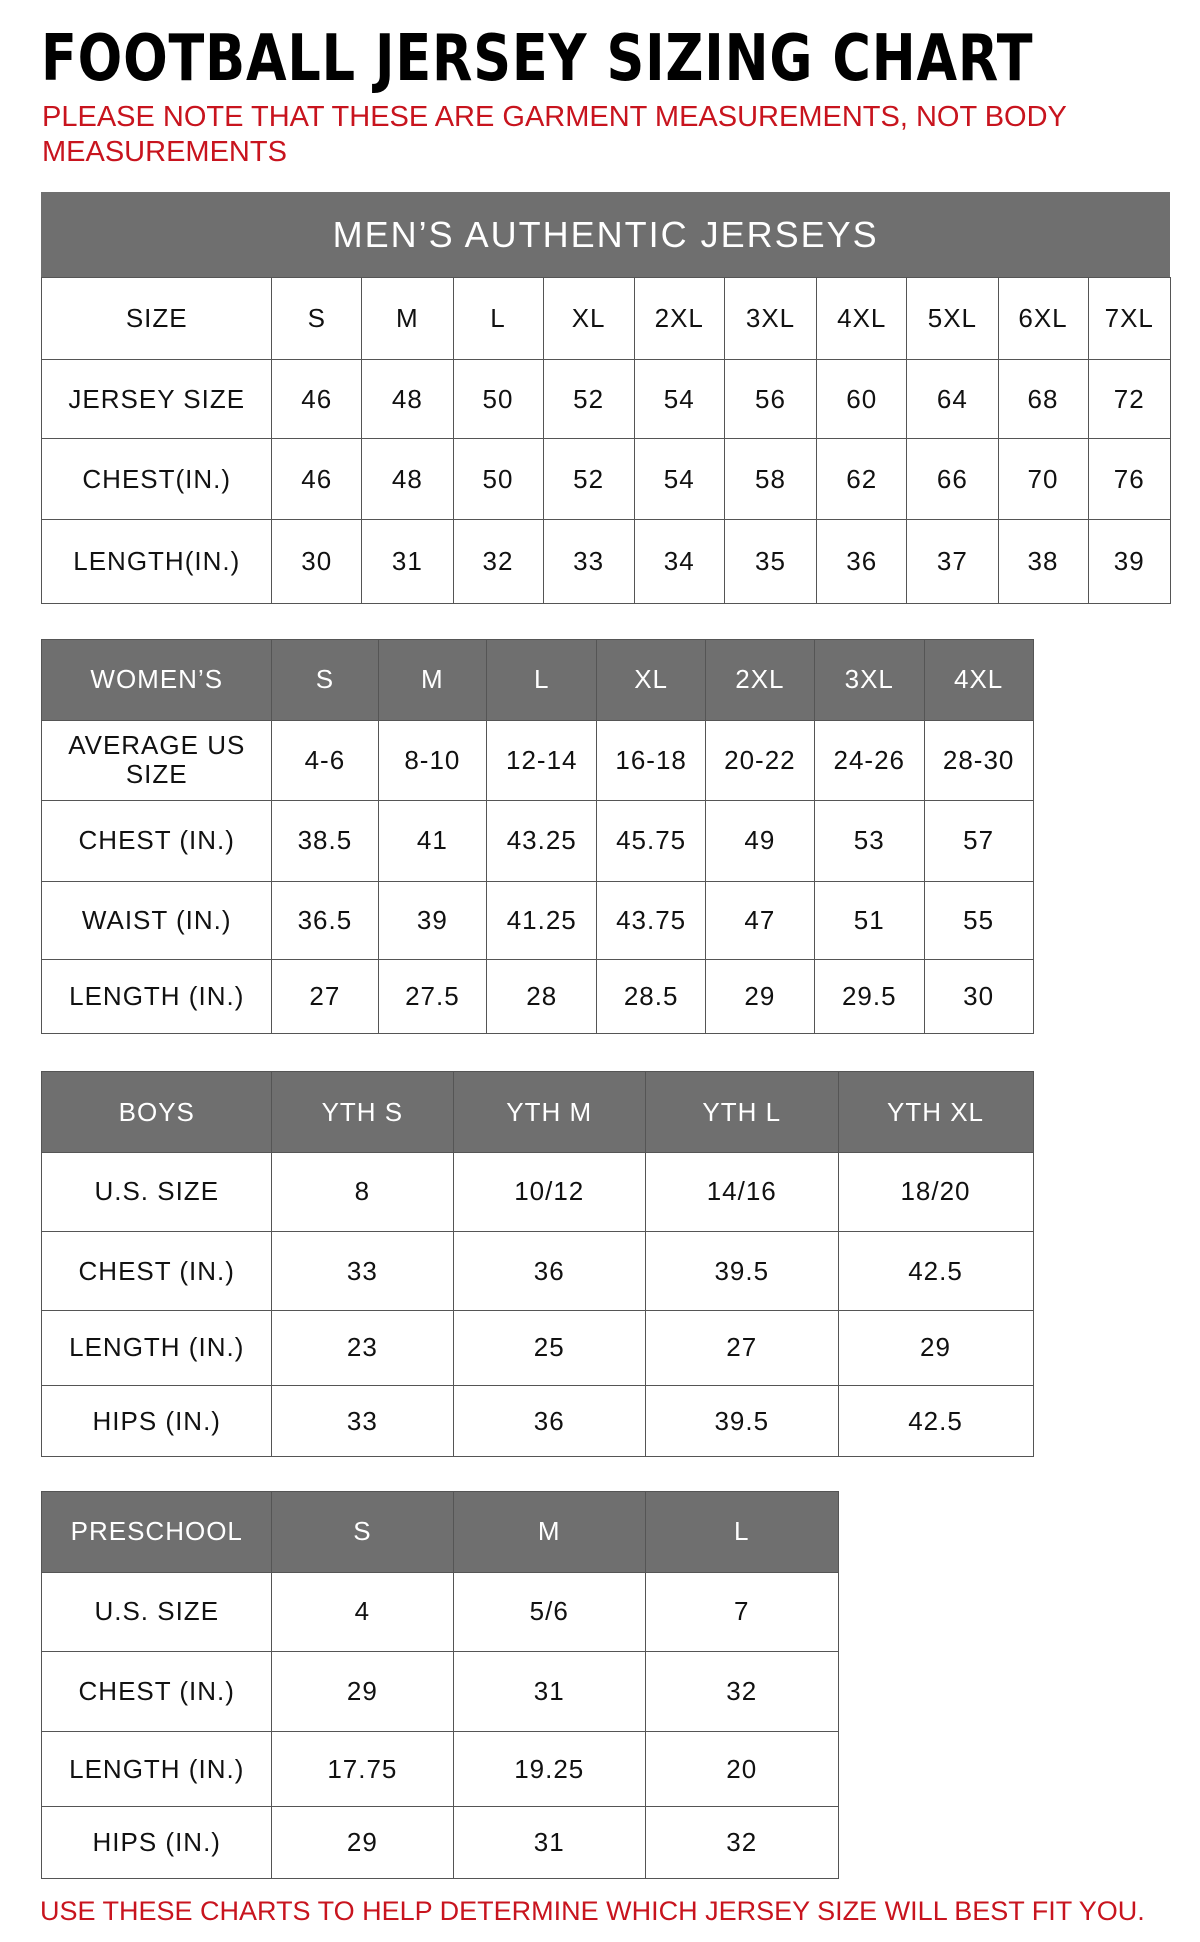  Describe the element at coordinates (770, 561) in the screenshot. I see `table-cell: 35` at that location.